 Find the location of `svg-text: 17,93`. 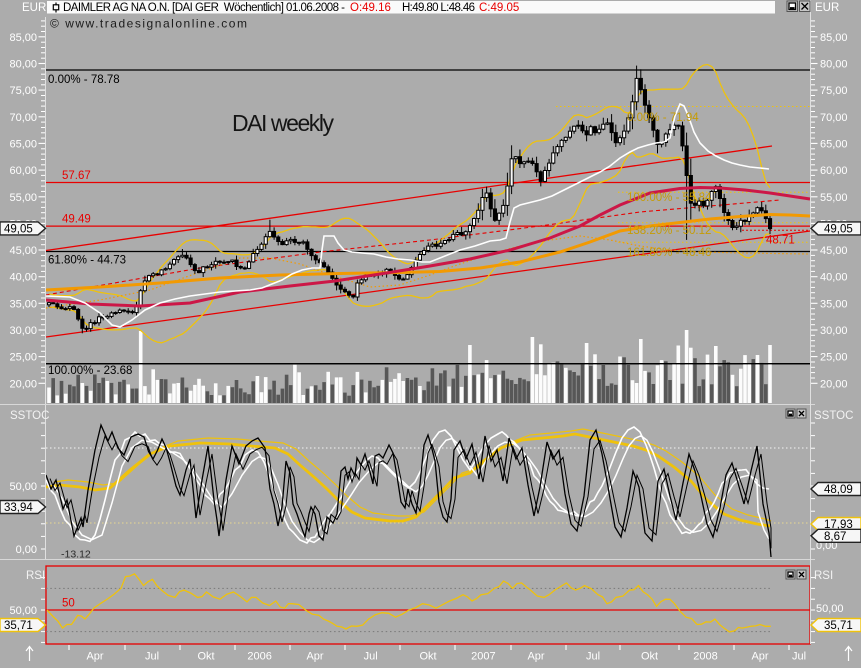

svg-text: 17,93 is located at coordinates (838, 525).